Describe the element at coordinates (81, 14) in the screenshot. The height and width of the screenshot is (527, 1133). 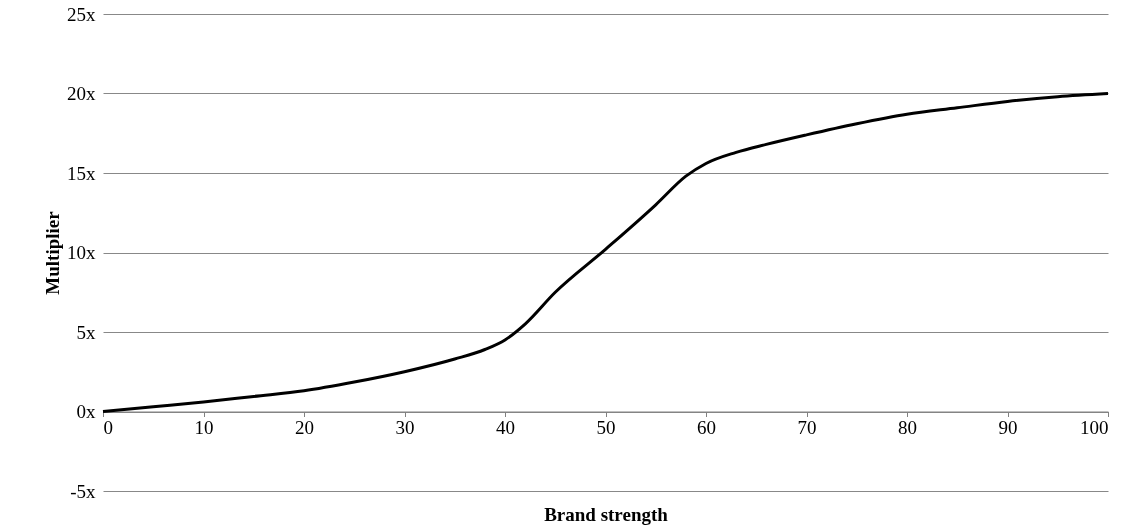
I see `y-tick-label: 25x` at that location.